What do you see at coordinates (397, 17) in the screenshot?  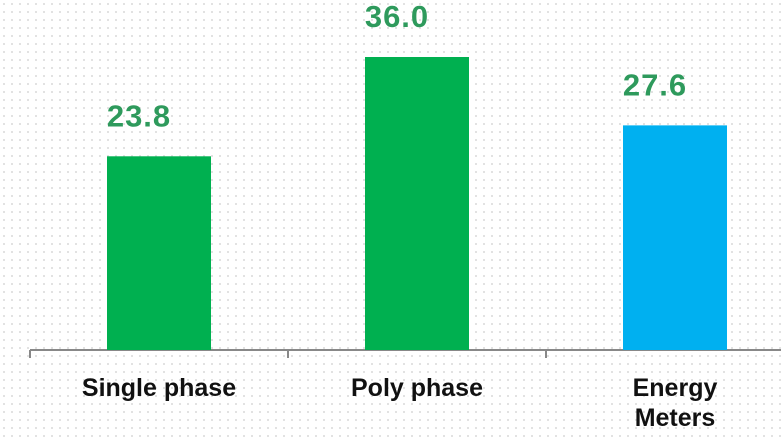 I see `value-label: 36.0` at bounding box center [397, 17].